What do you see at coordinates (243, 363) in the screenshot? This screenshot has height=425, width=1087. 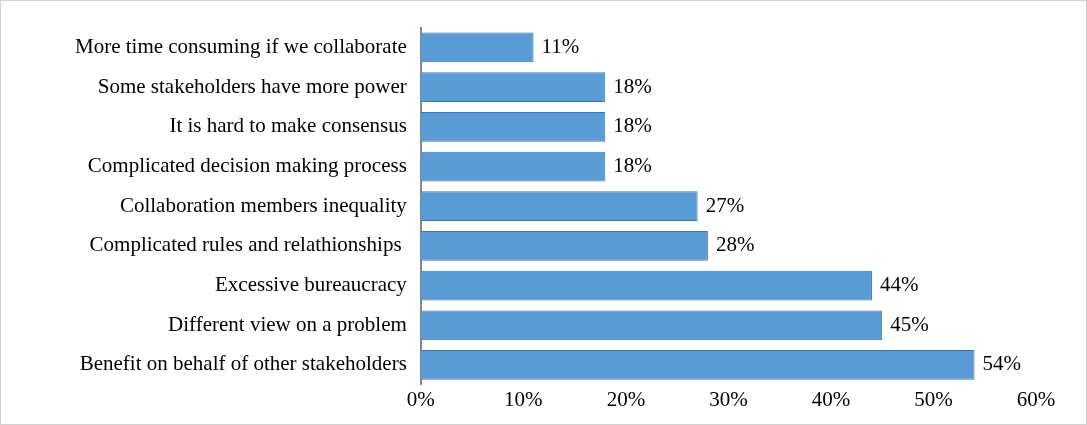 I see `y-tick-label: Benefit on behalf of other stakeholders` at bounding box center [243, 363].